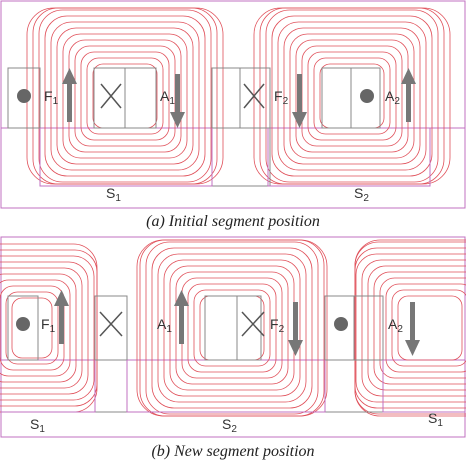 This screenshot has width=466, height=467. I want to click on label-s1-left: S1, so click(37, 425).